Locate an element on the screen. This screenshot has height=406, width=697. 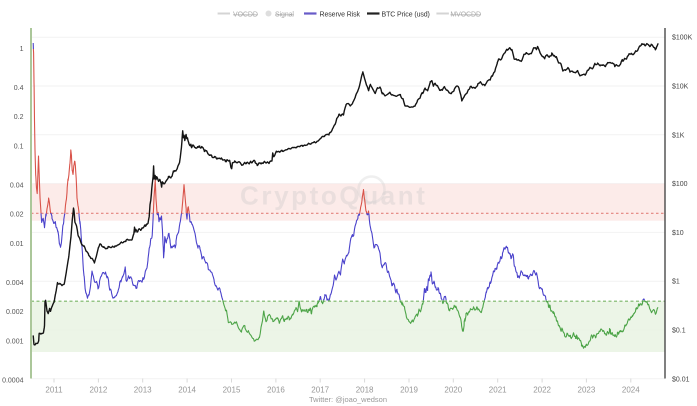
svg-text: $100K is located at coordinates (682, 38).